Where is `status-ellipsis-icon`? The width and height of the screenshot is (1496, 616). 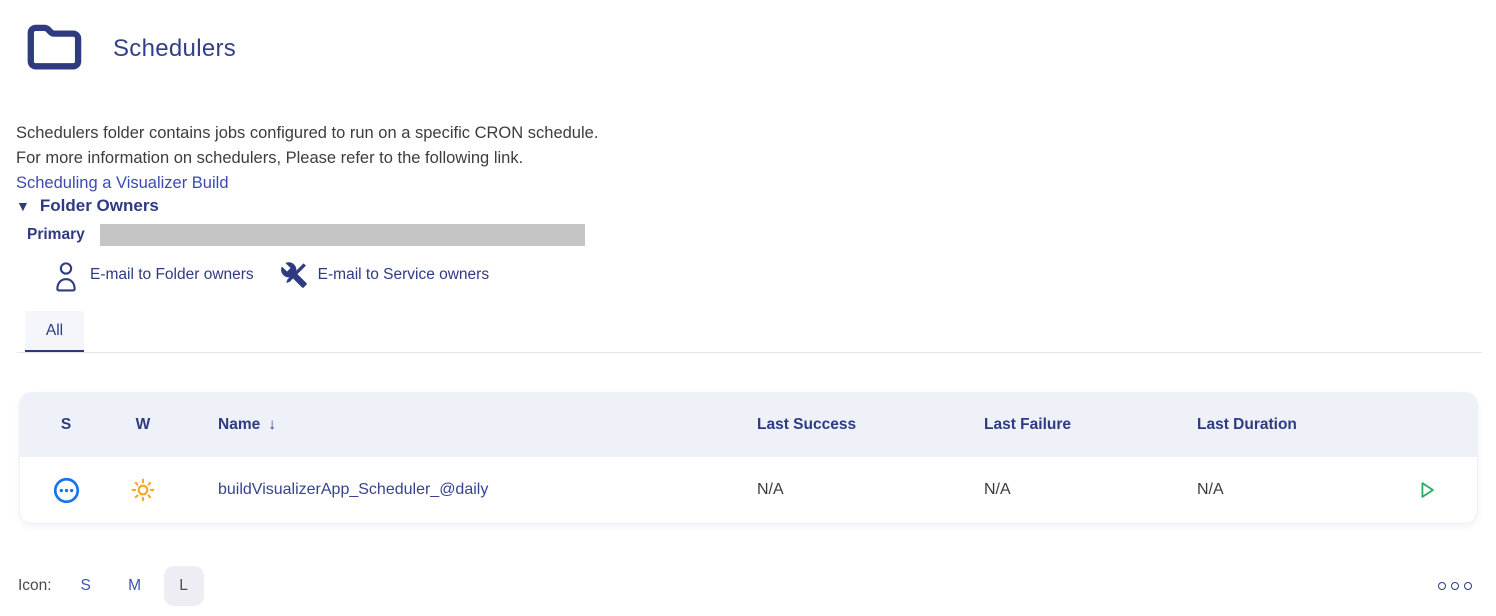 status-ellipsis-icon is located at coordinates (66, 490).